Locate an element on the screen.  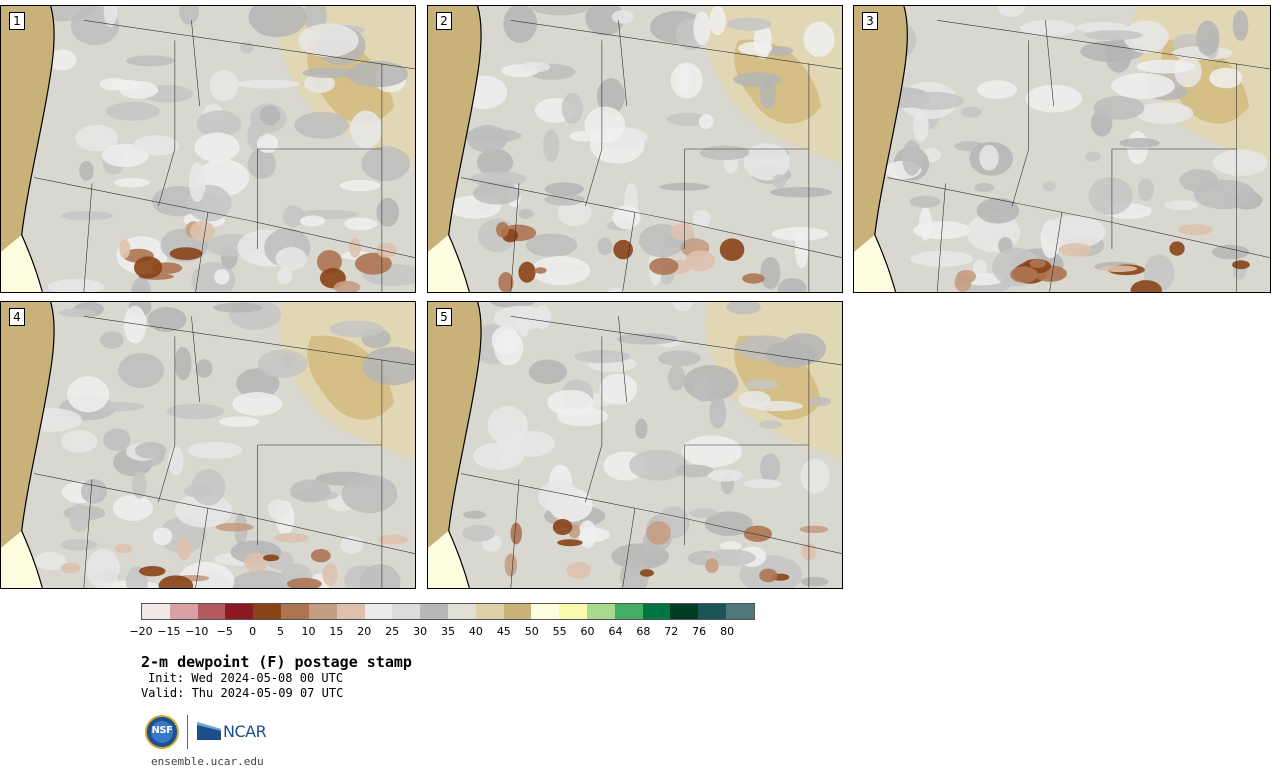
sponsor-logos: NSF NCAR is located at coordinates (210, 733).